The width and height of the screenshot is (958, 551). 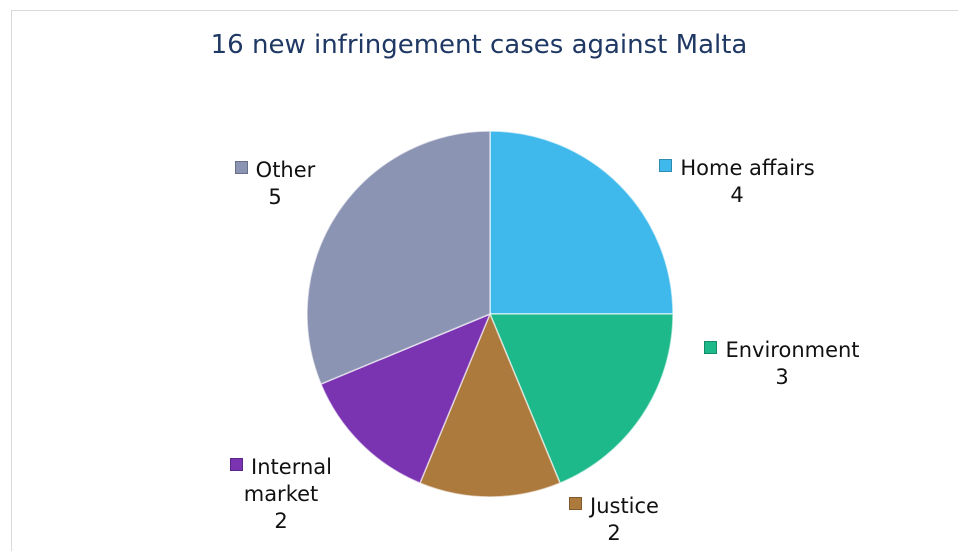 What do you see at coordinates (782, 377) in the screenshot?
I see `value-label: 3` at bounding box center [782, 377].